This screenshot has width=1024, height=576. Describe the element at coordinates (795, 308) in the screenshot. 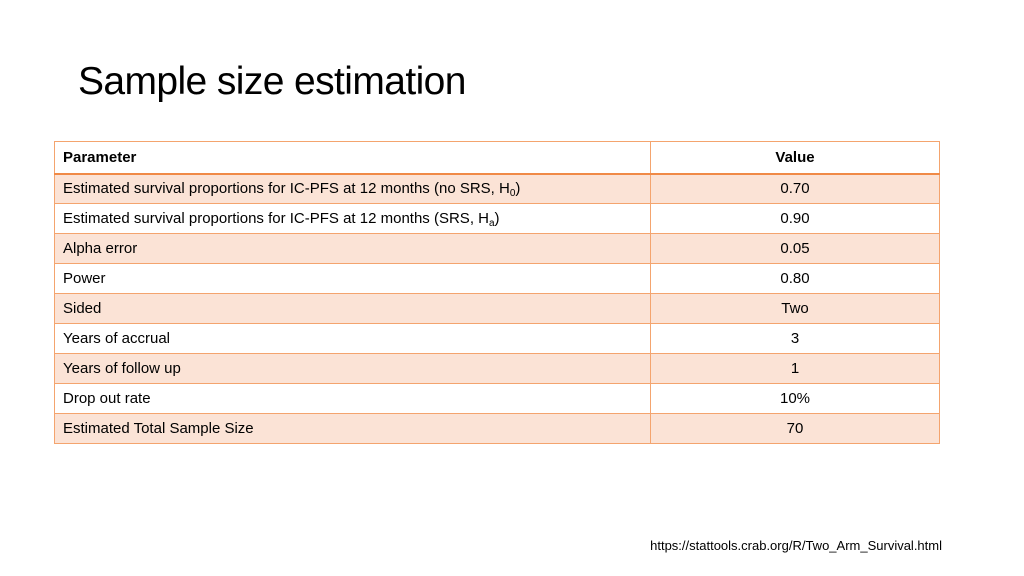

I see `value-cell: Two` at that location.